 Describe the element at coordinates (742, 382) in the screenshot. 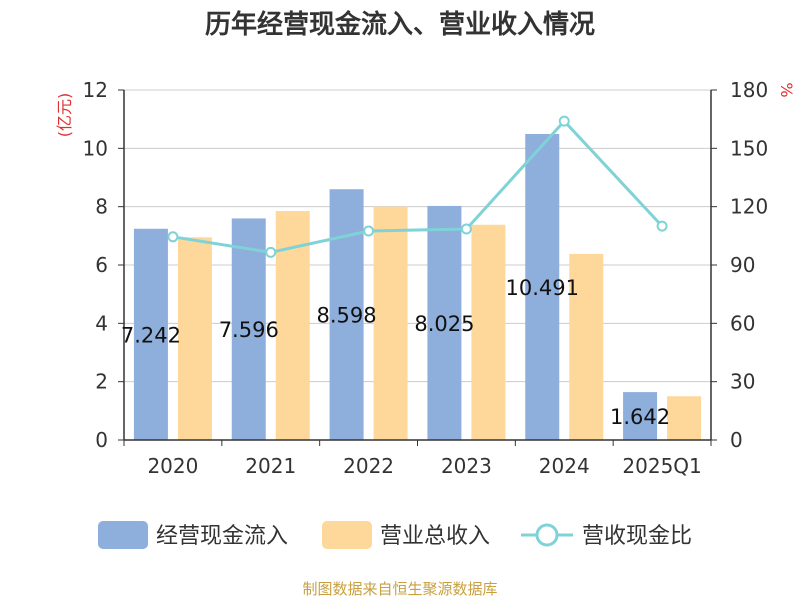

I see `right-tick-label: 30` at that location.